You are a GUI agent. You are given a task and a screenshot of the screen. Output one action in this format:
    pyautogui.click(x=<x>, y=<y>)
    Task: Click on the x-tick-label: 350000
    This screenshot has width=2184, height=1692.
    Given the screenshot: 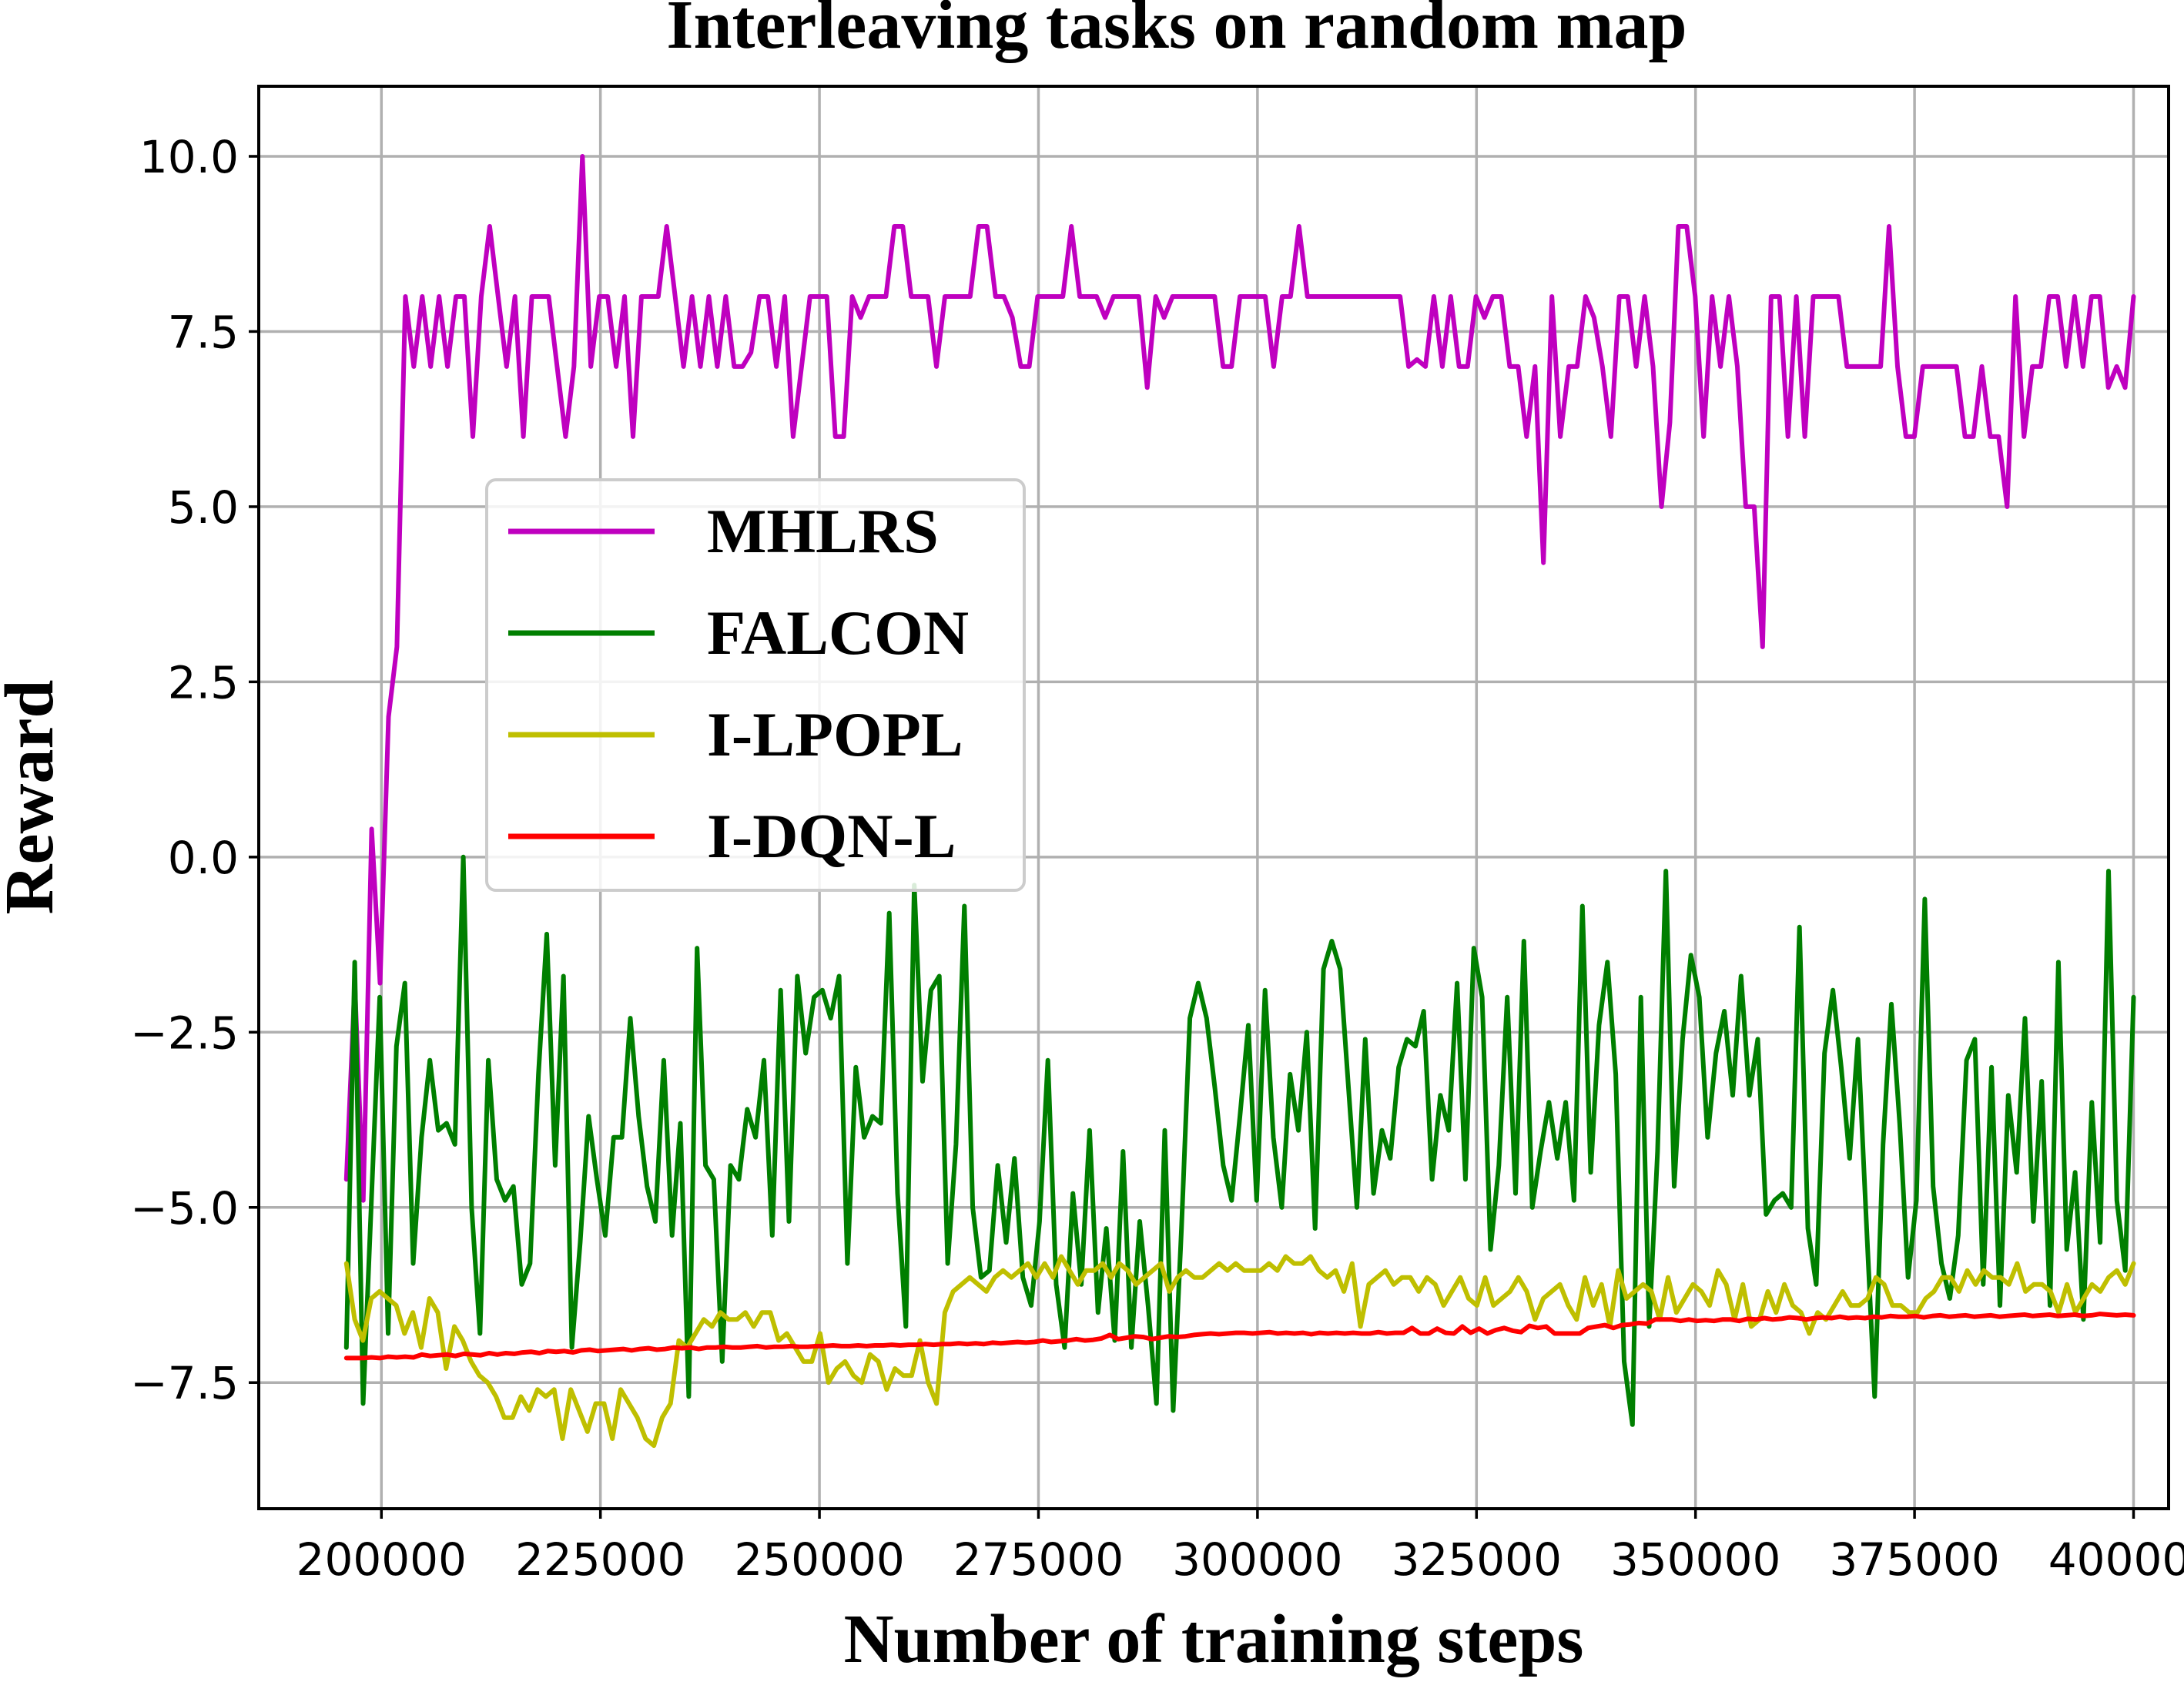 What is the action you would take?
    pyautogui.click(x=1695, y=1559)
    